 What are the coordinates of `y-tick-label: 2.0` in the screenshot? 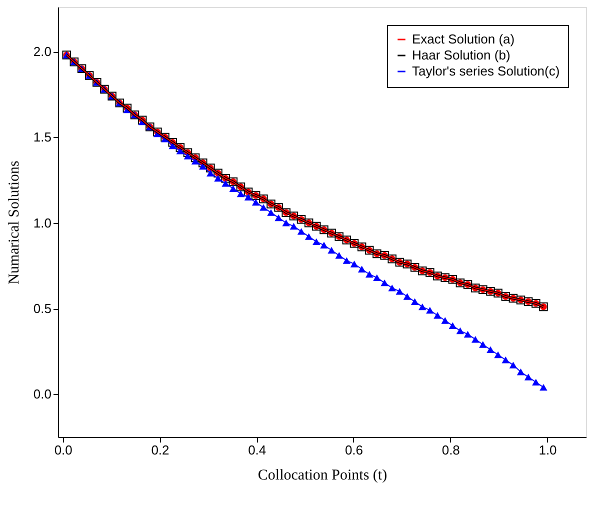 It's located at (42, 52).